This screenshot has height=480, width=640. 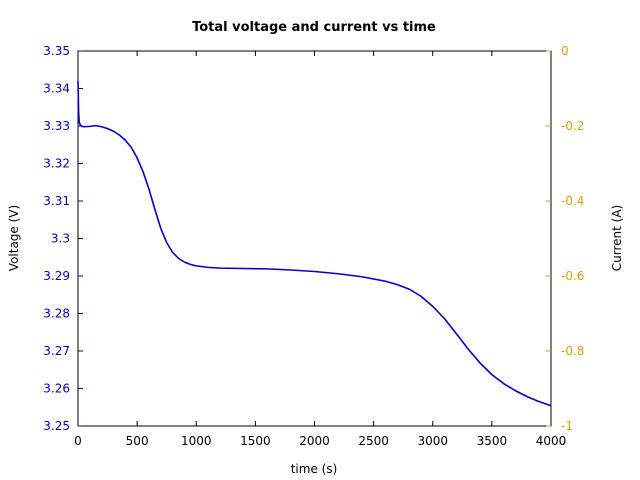 I want to click on y2-axis-label: Current (A), so click(x=617, y=238).